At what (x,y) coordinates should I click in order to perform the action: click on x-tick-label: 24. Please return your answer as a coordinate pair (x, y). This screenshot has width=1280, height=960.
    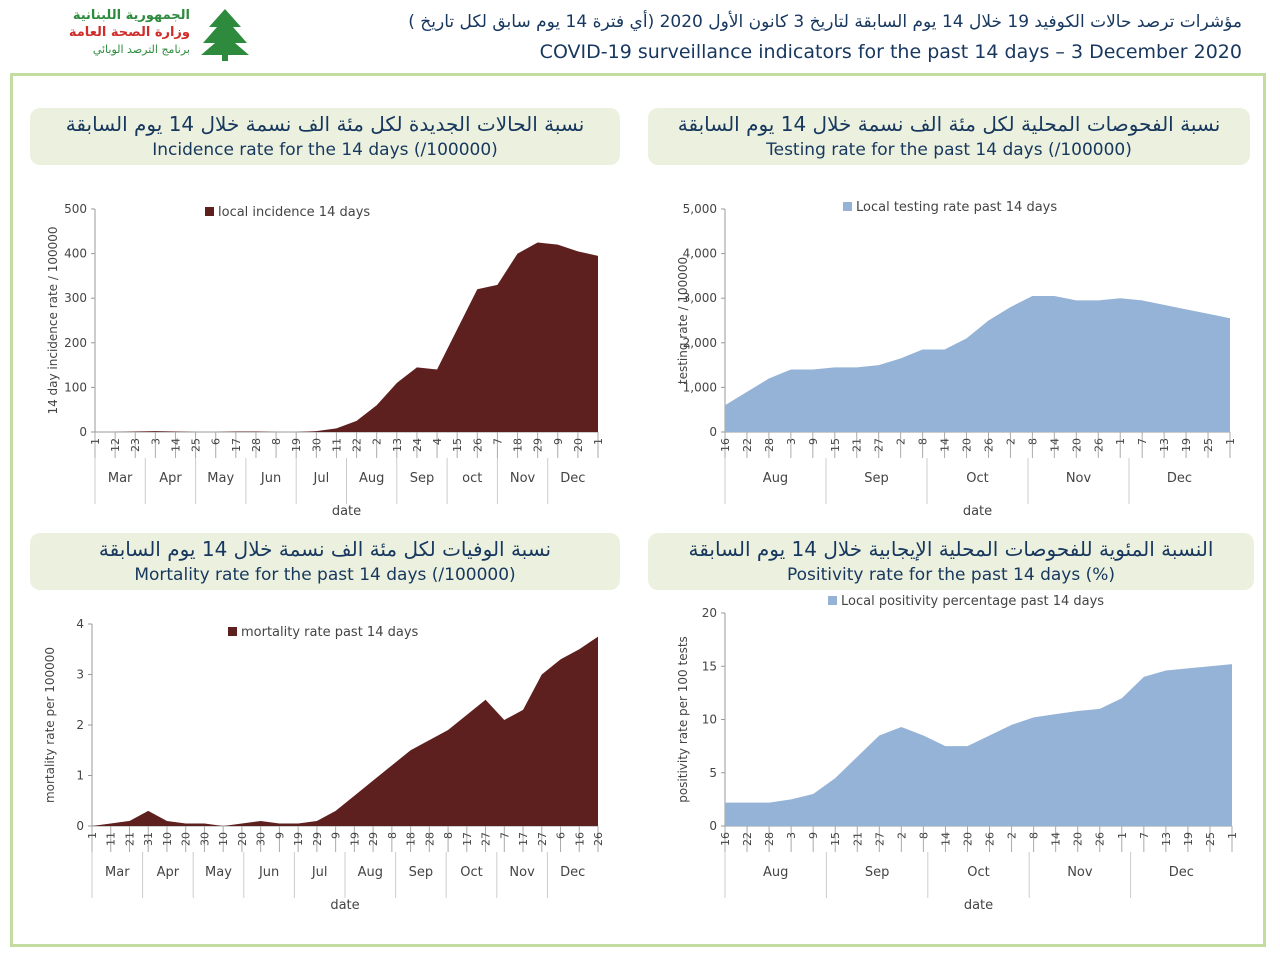
    Looking at the image, I should click on (417, 445).